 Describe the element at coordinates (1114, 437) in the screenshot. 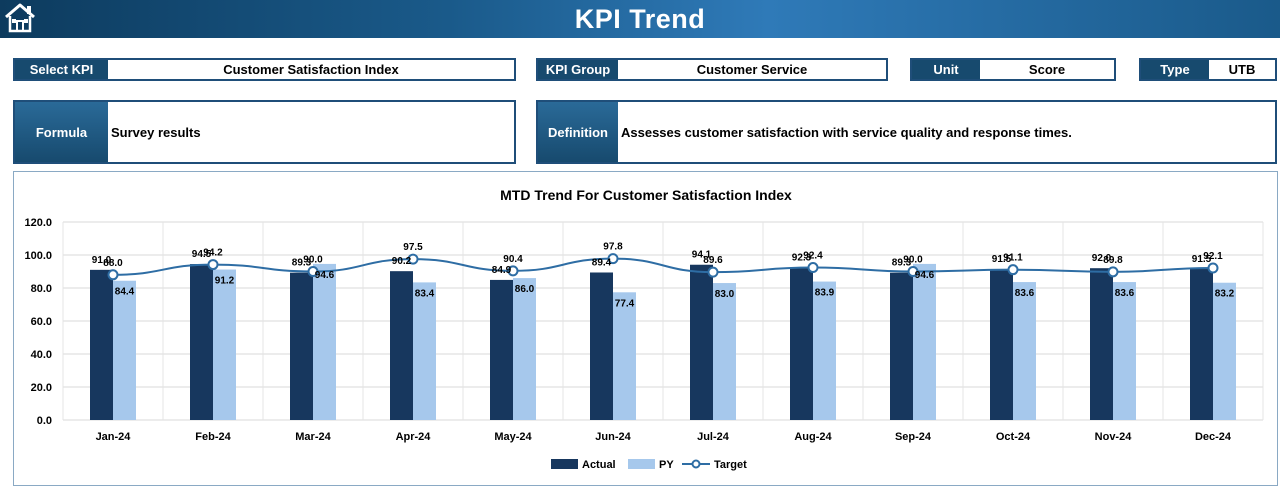

I see `x-tick-label: Nov-24` at that location.